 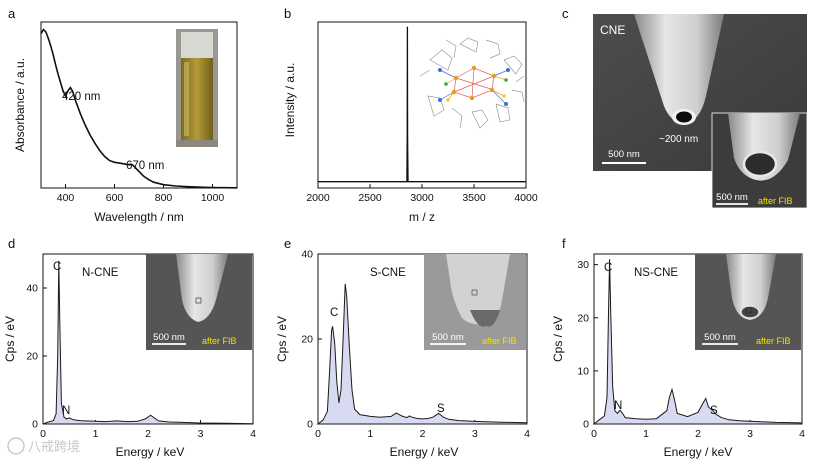 I want to click on panel-letter-f: f, so click(x=564, y=243).